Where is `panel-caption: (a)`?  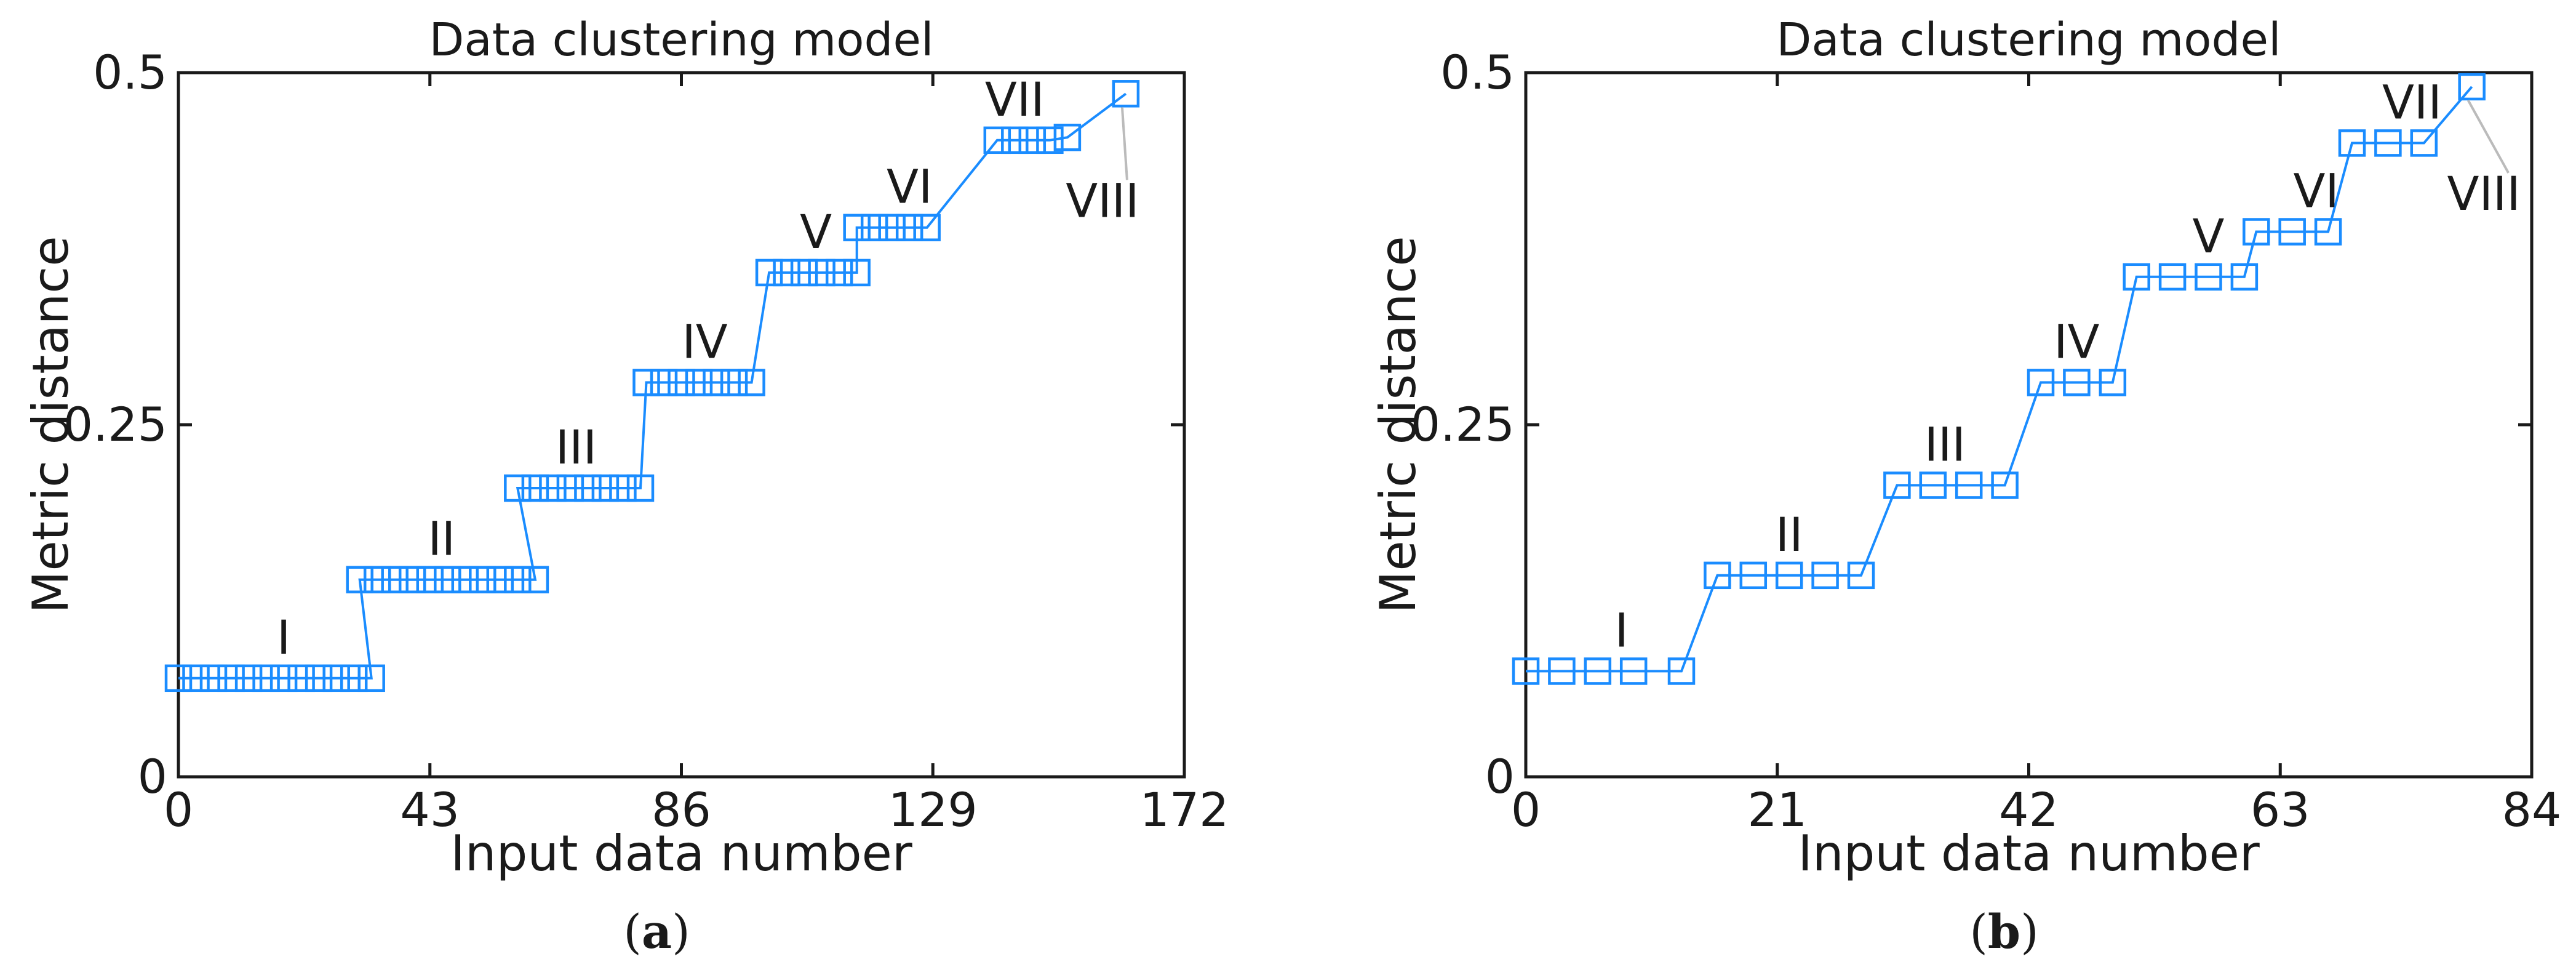
panel-caption: (a) is located at coordinates (657, 931).